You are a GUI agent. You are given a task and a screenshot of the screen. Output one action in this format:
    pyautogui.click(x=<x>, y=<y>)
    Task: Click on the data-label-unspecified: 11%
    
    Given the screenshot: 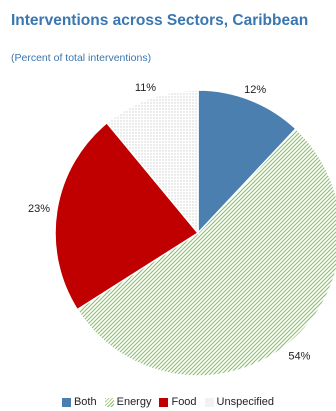 What is the action you would take?
    pyautogui.click(x=145, y=88)
    